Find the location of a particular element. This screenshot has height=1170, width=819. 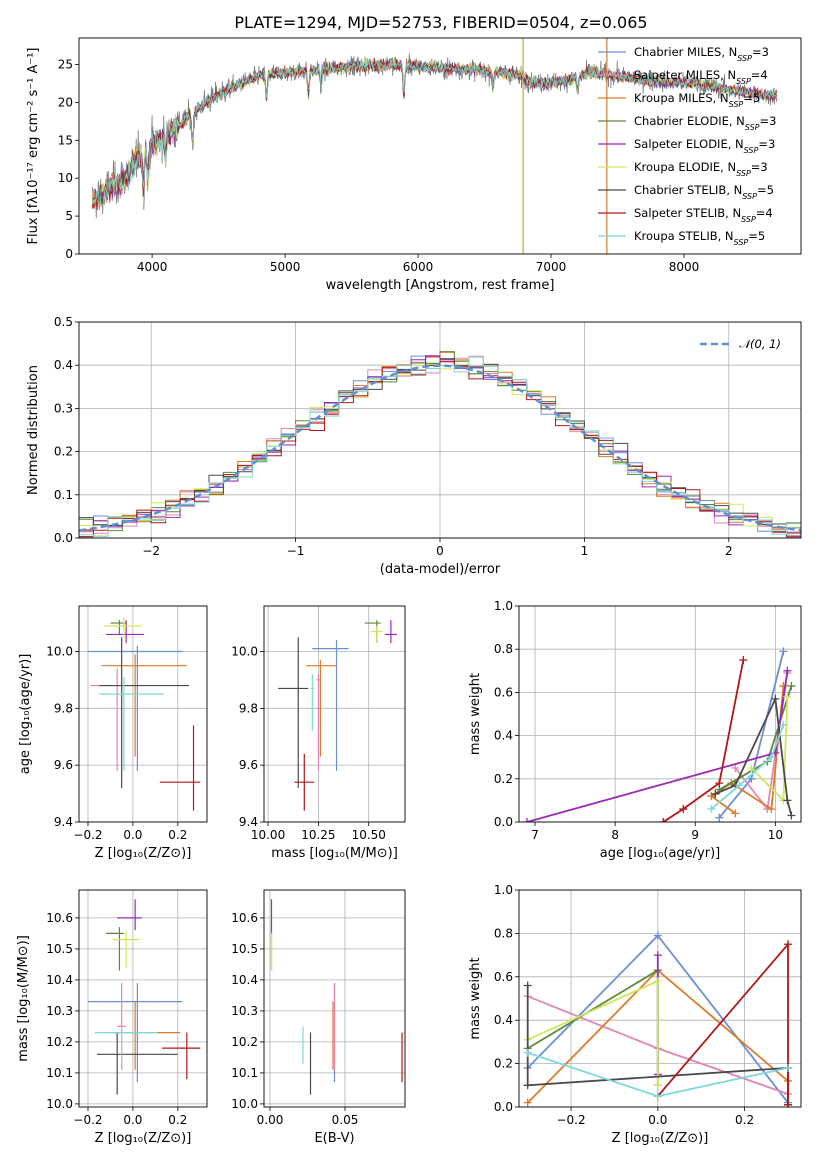

y-tick-label: 10.5 is located at coordinates (244, 949).